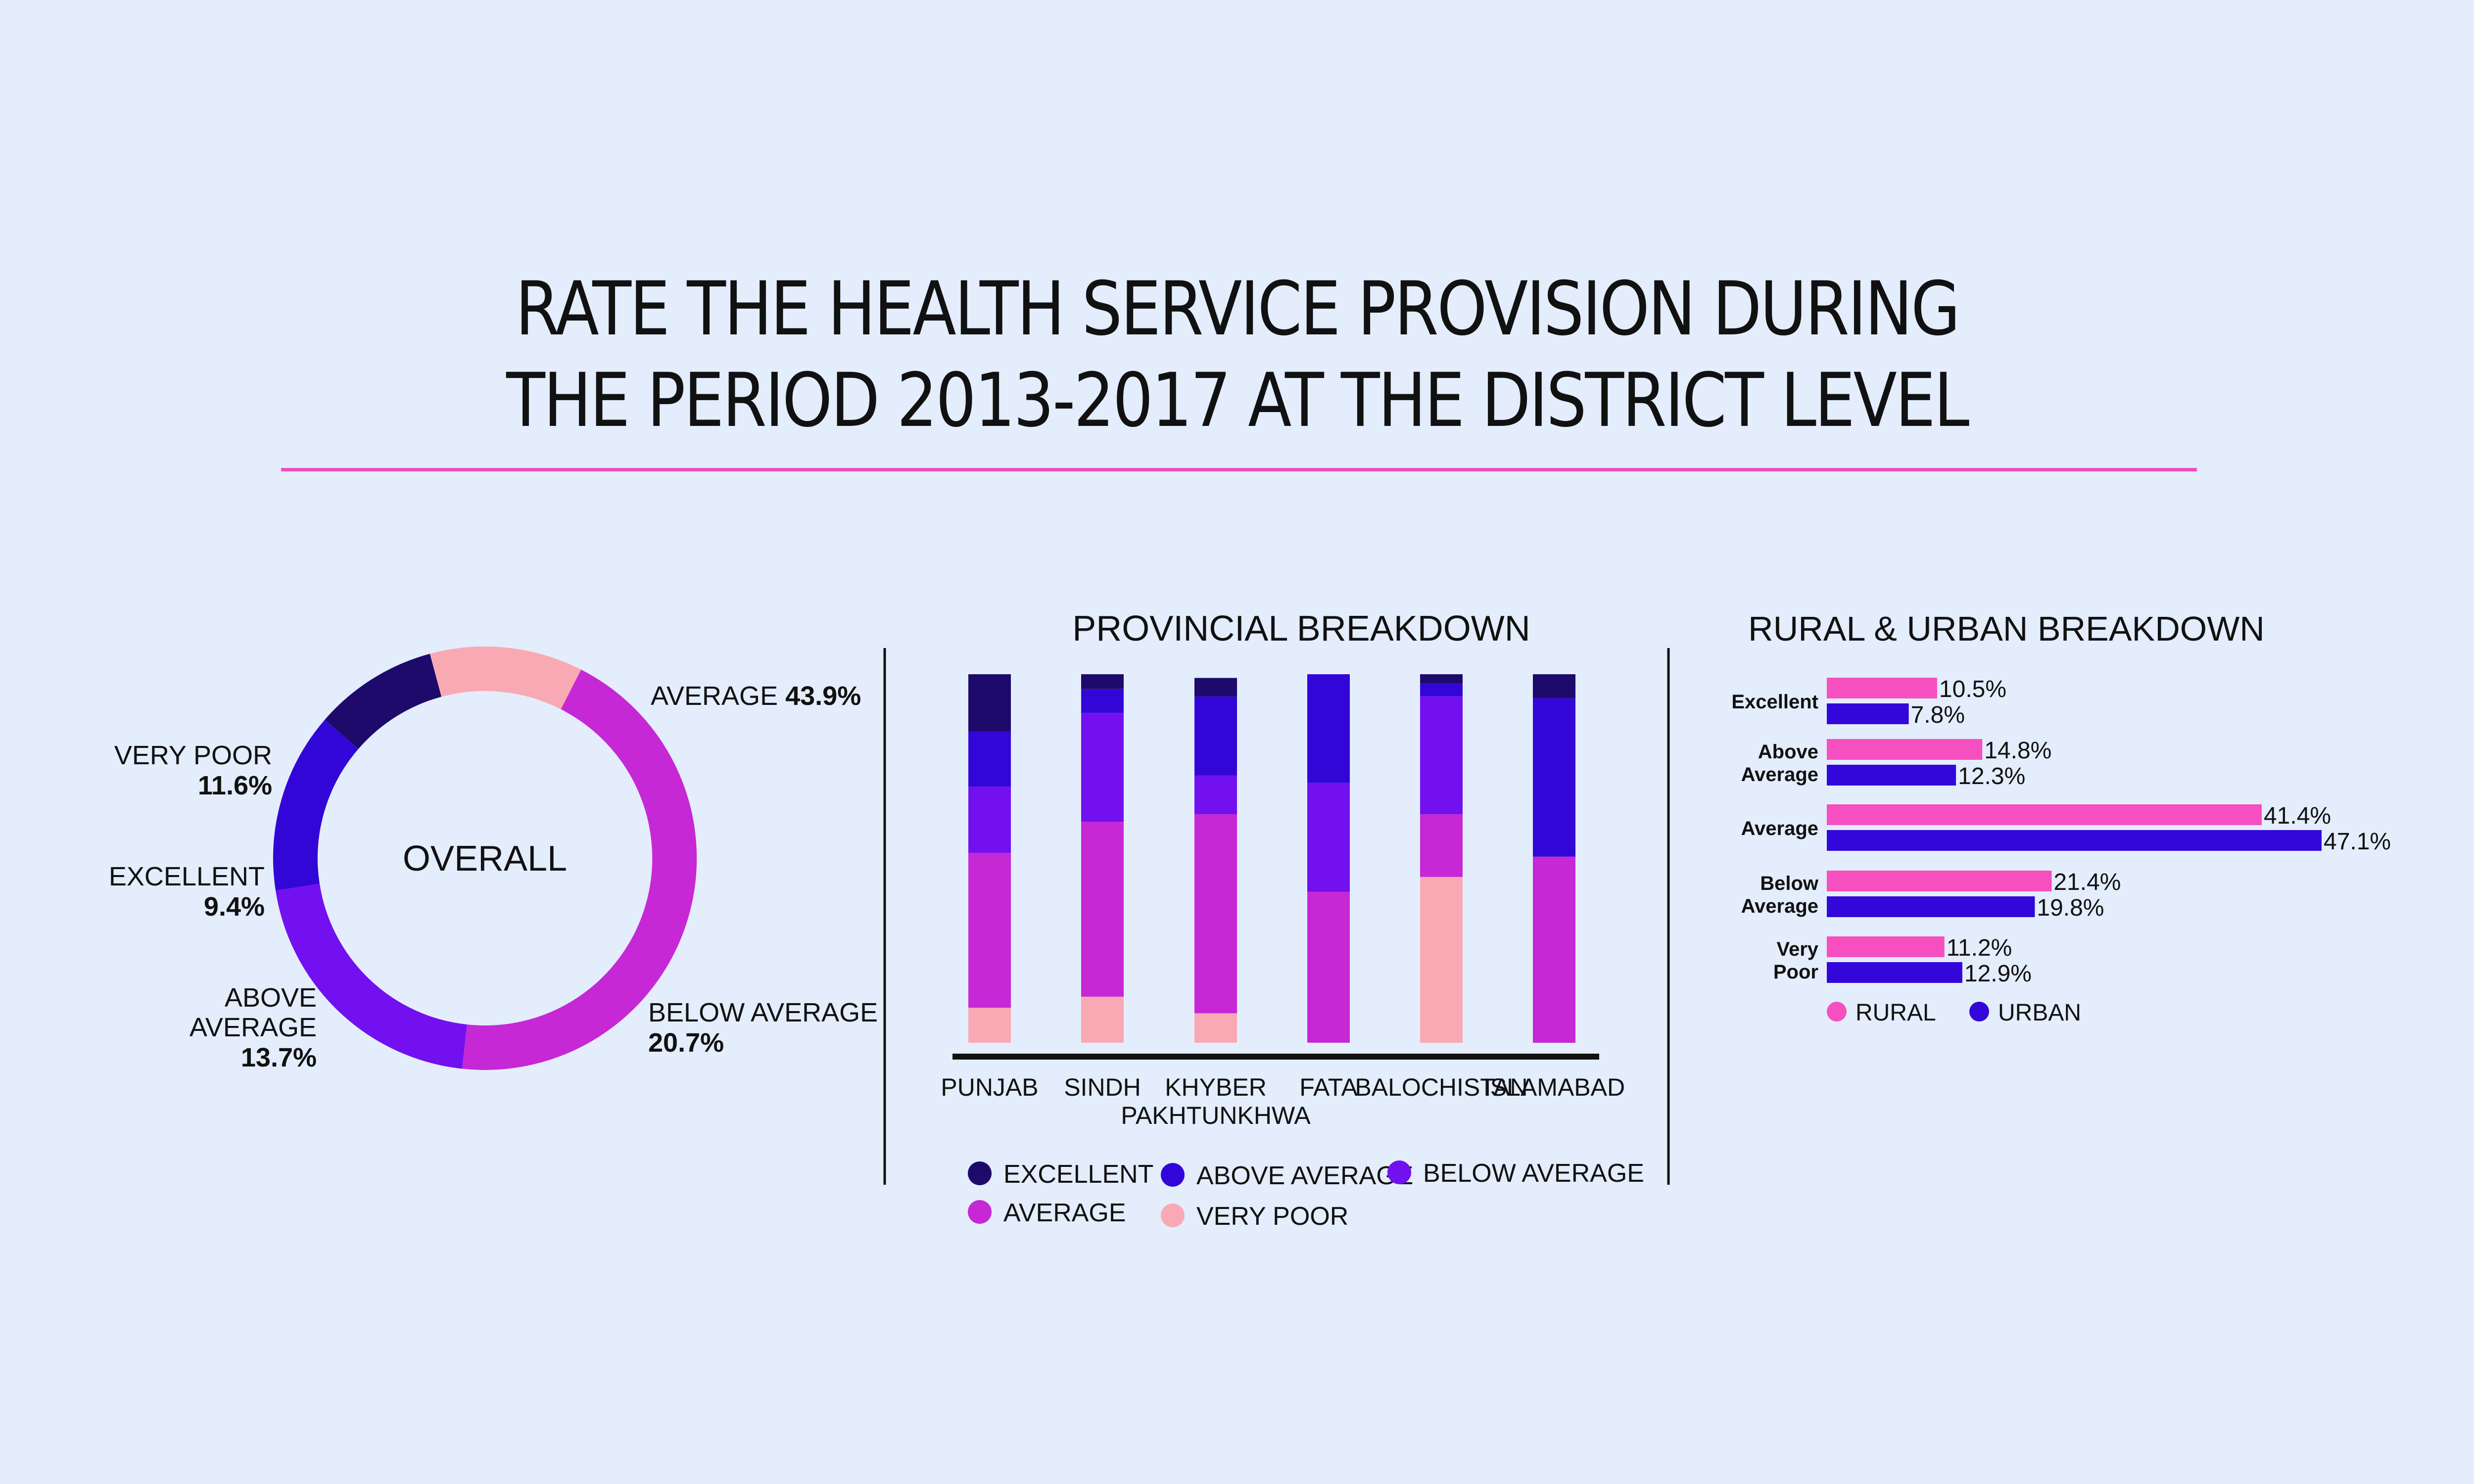 The width and height of the screenshot is (2474, 1484). What do you see at coordinates (1788, 752) in the screenshot?
I see `y-tick-label: Above` at bounding box center [1788, 752].